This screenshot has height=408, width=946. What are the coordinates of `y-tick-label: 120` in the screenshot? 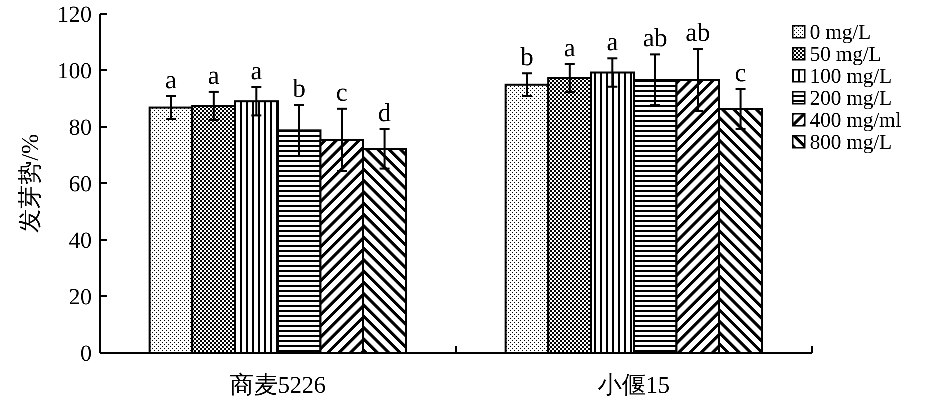 It's located at (75, 14).